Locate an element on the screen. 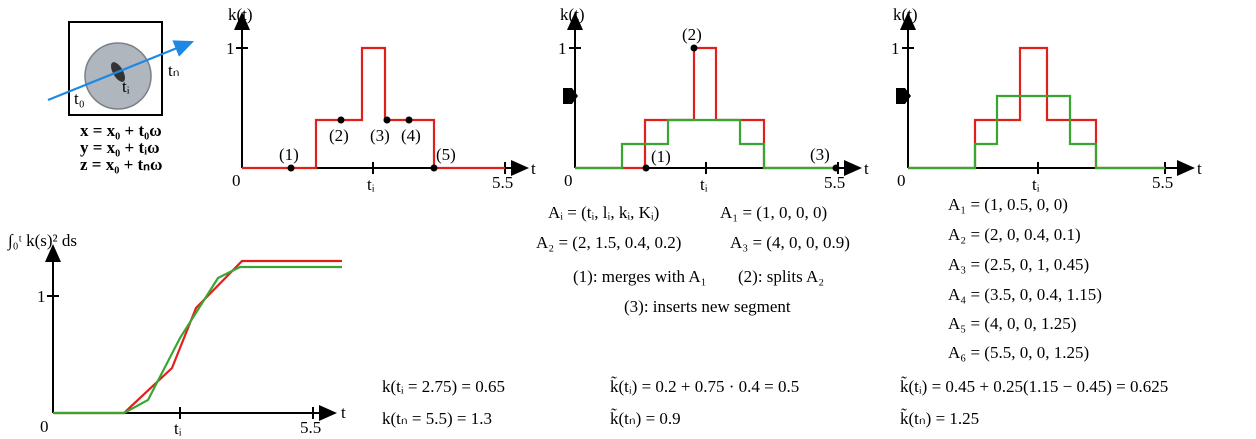 This screenshot has width=1256, height=439. result: k̃(tₙ) = 0.9 is located at coordinates (645, 418).